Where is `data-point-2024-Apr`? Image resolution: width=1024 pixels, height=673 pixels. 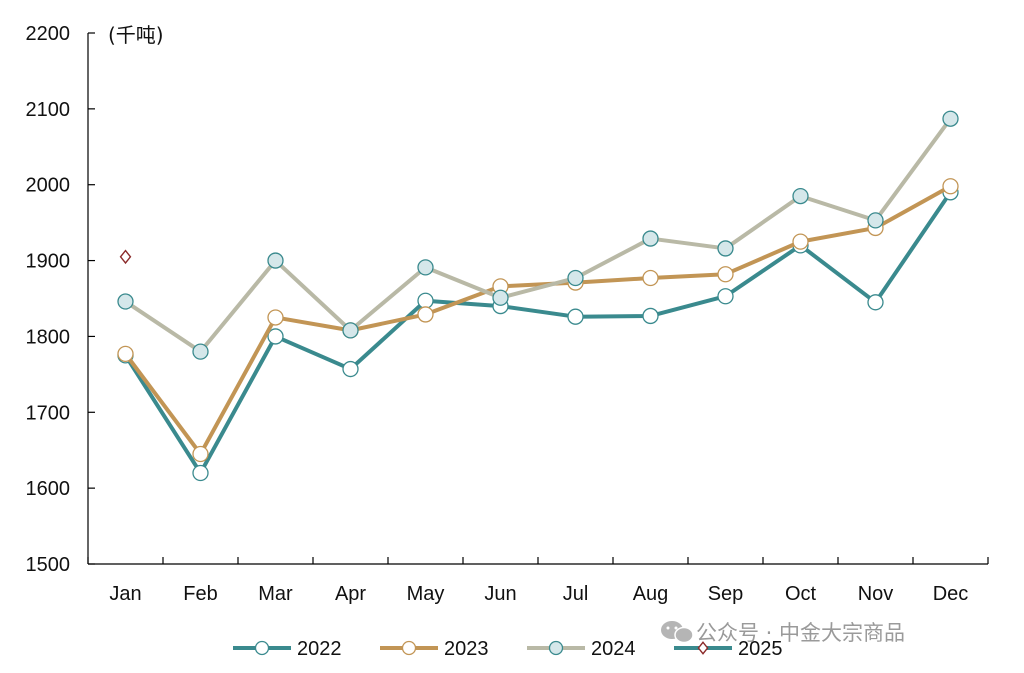
data-point-2024-Apr is located at coordinates (350, 330).